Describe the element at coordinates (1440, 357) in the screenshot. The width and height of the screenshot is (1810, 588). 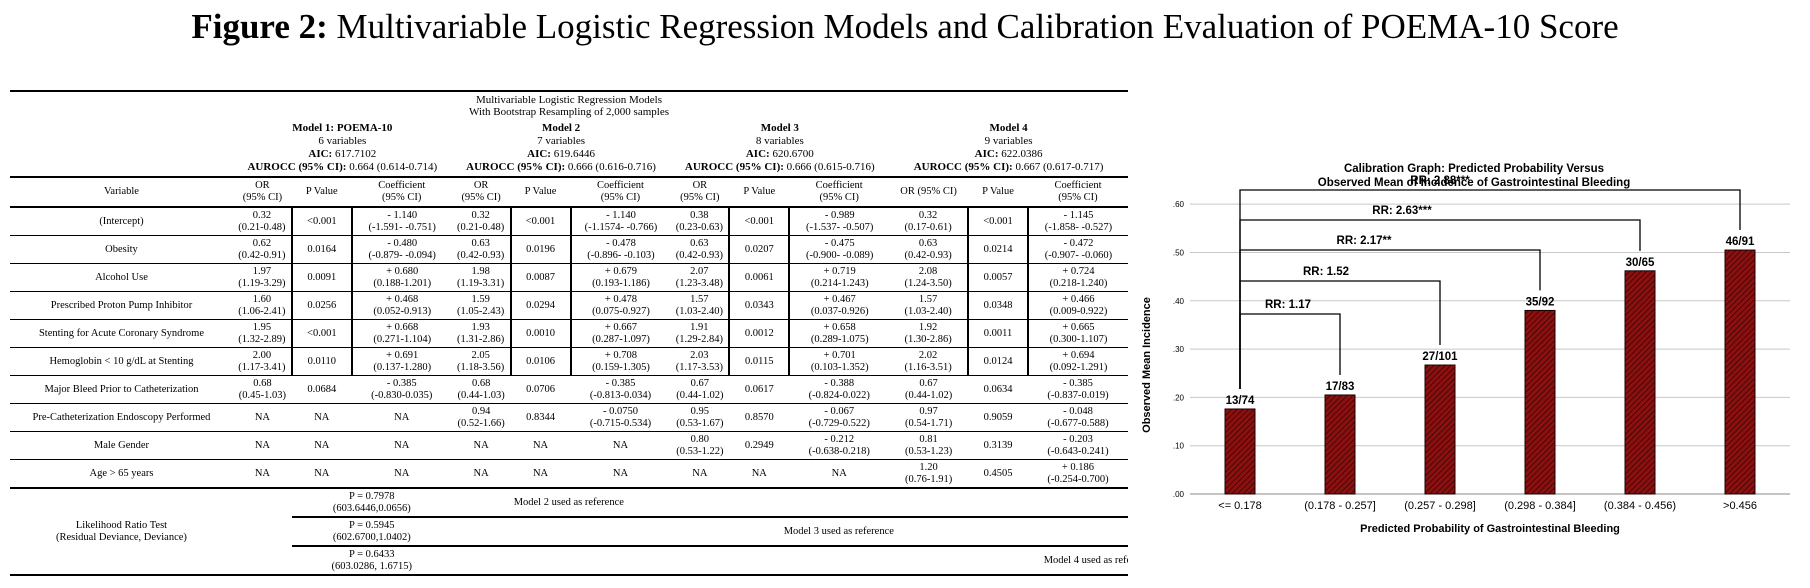
I see `bar-data-label: 27/101` at that location.